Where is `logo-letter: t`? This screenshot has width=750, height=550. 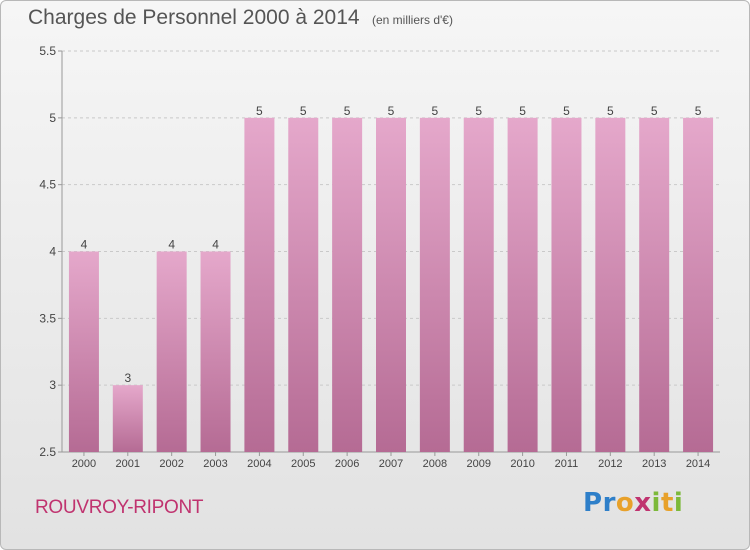 logo-letter: t is located at coordinates (667, 503).